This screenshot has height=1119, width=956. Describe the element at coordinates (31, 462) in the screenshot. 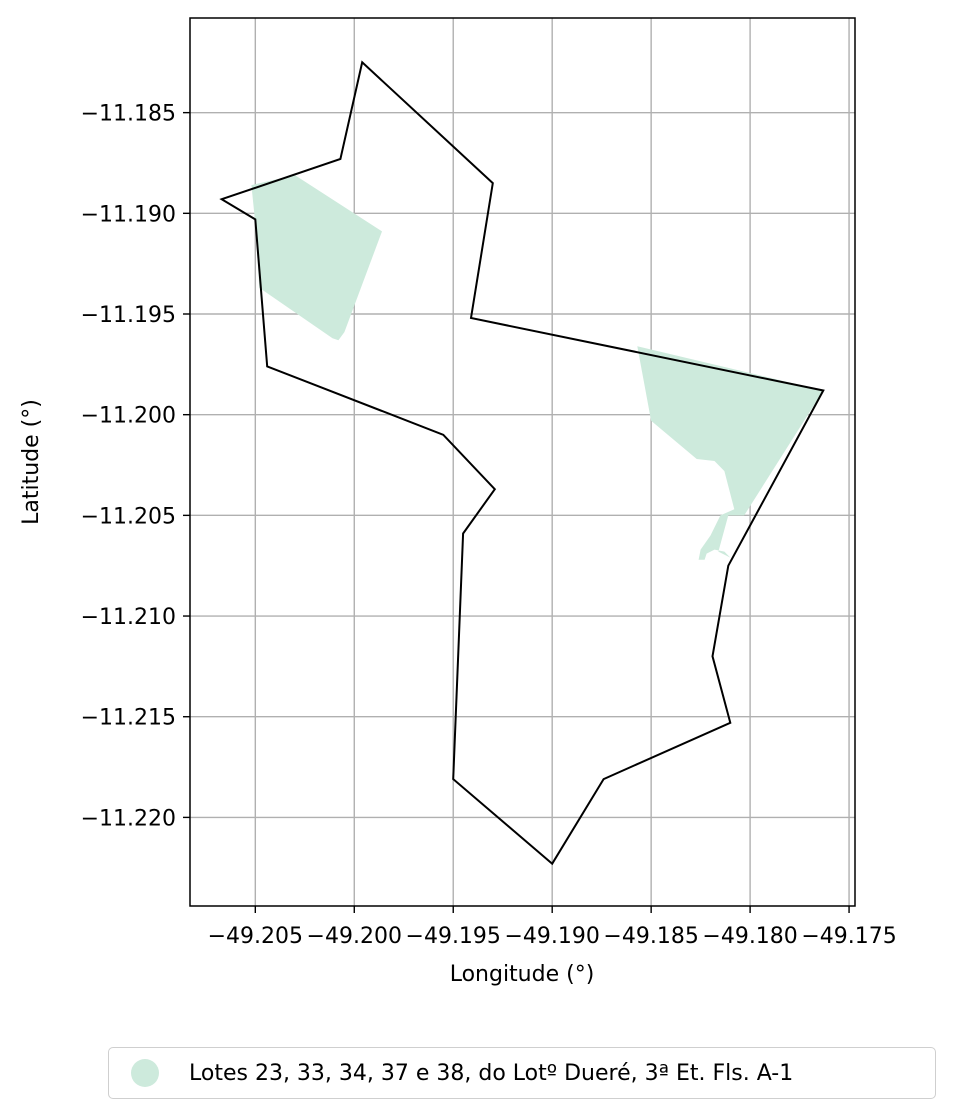

I see `y-axis-label: Latitude (°)` at that location.